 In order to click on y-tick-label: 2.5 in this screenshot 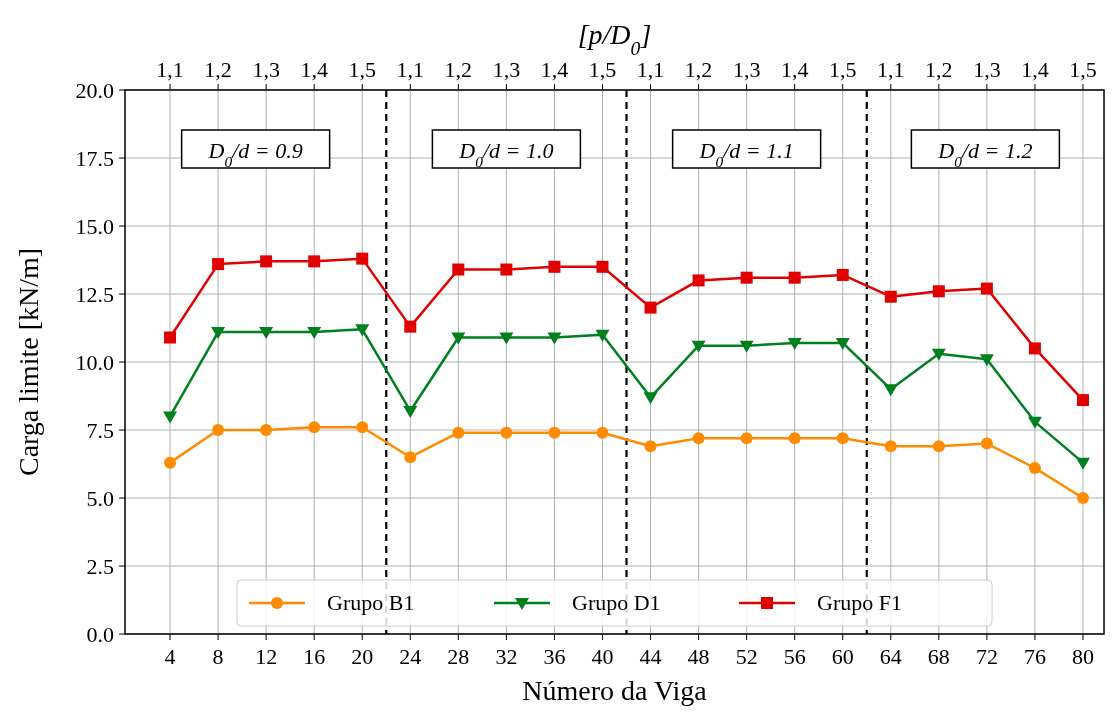, I will do `click(100, 566)`.